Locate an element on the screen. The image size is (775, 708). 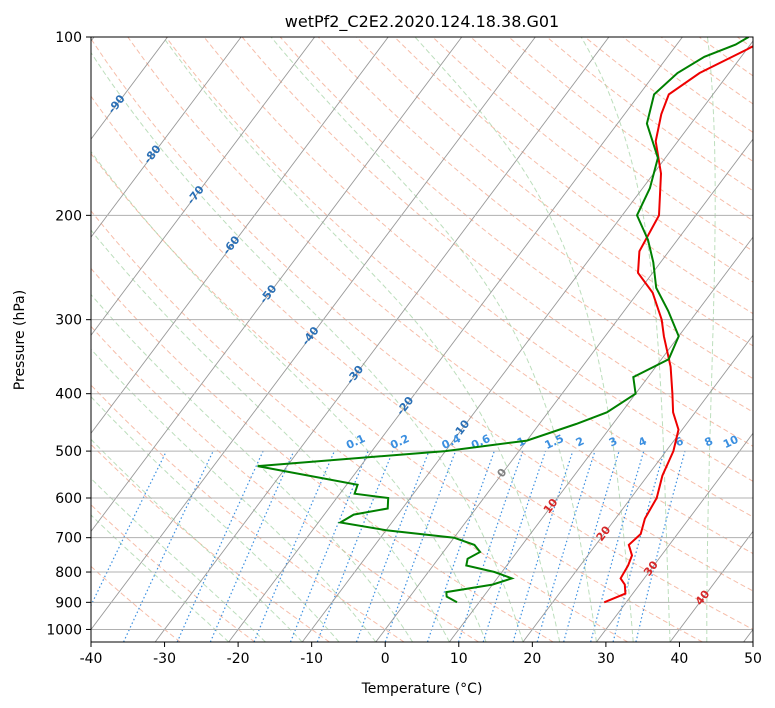
mixing-ratio-label: 8 is located at coordinates (709, 441).